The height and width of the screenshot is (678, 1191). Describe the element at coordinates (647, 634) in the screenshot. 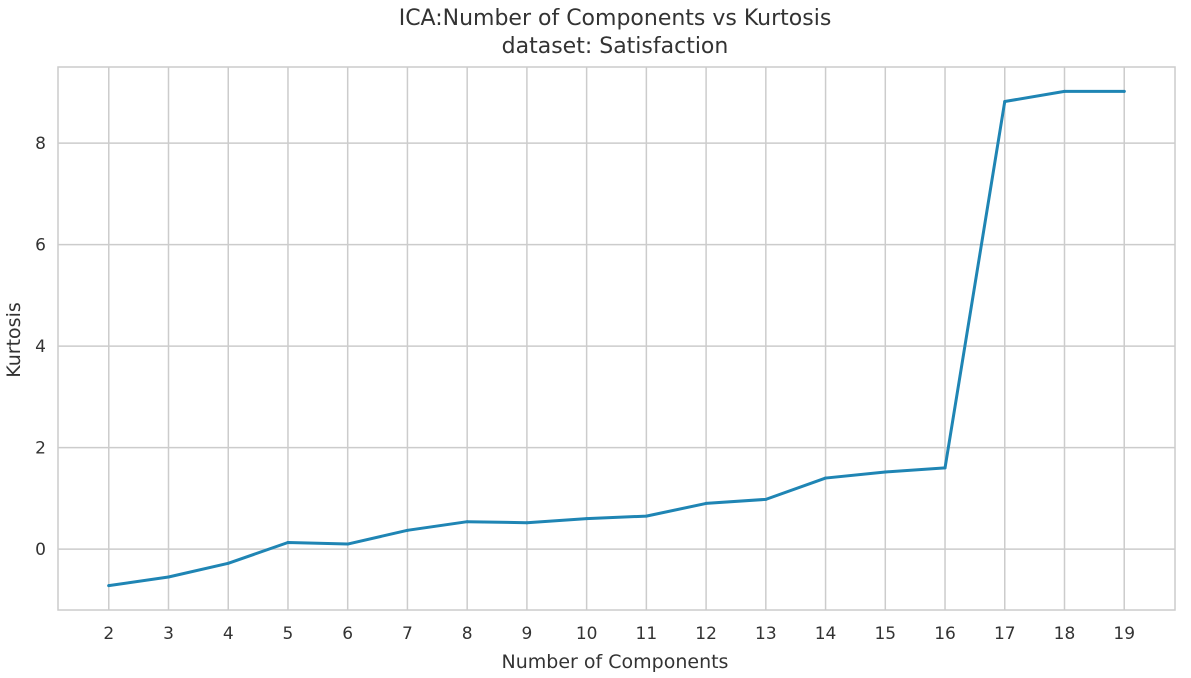

I see `x-tick-label: 11` at that location.